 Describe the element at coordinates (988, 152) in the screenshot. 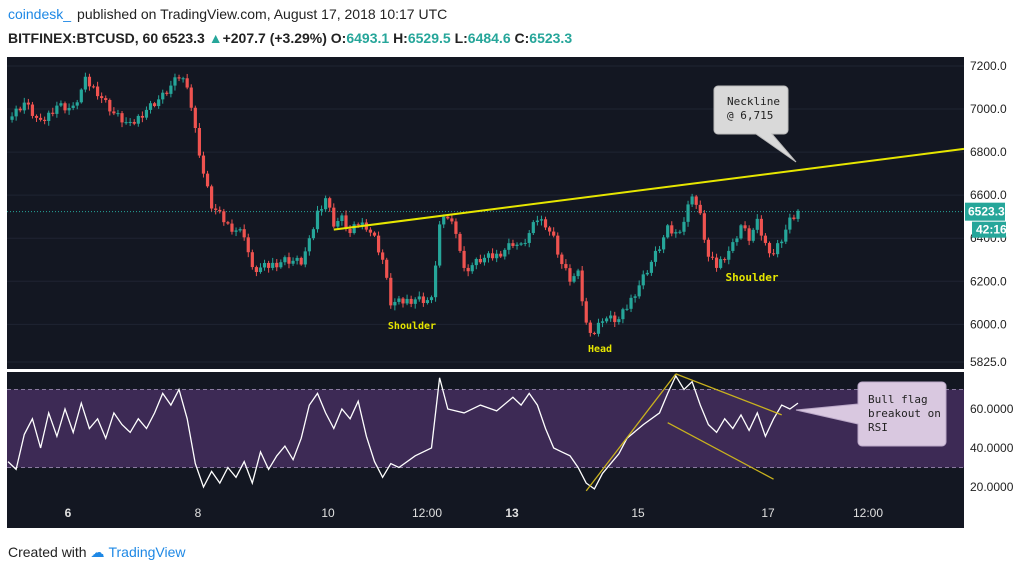

I see `price-tick-label: 6800.0` at that location.